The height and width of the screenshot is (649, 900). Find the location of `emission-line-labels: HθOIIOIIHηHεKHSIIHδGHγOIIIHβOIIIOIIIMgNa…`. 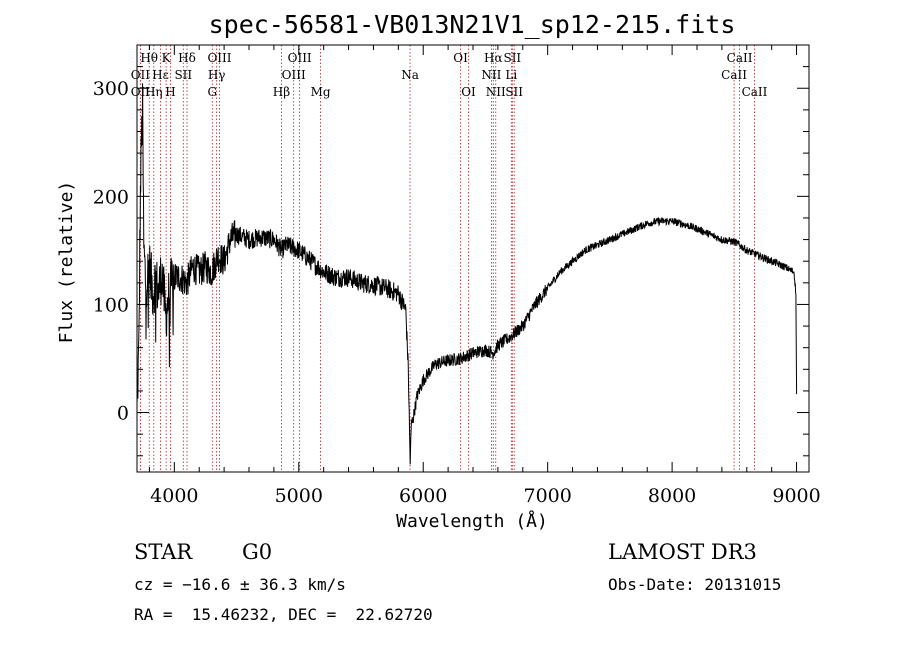

emission-line-labels: HθOIIOIIHηHεKHSIIHδGHγOIIIHβOIIIOIIIMgNa… is located at coordinates (449, 75).